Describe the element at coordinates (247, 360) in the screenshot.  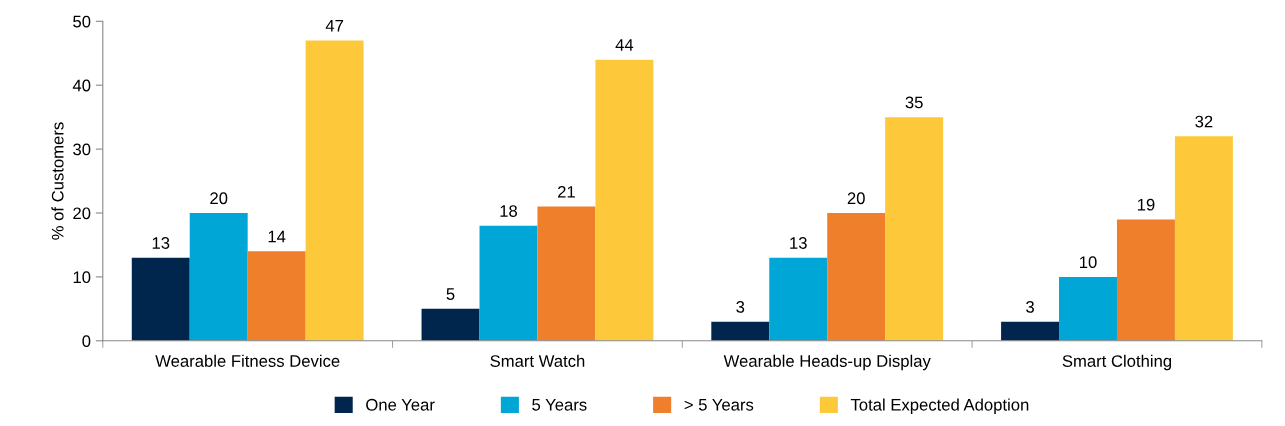
I see `x-tick-label: Wearable Fitness Device` at that location.